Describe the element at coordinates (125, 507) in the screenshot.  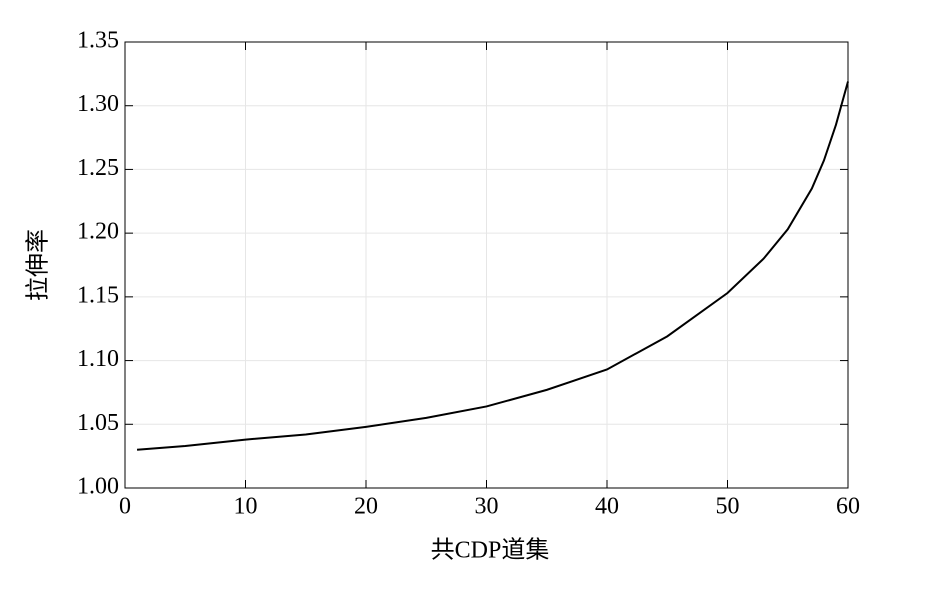
I see `x-tick-label: 0` at that location.